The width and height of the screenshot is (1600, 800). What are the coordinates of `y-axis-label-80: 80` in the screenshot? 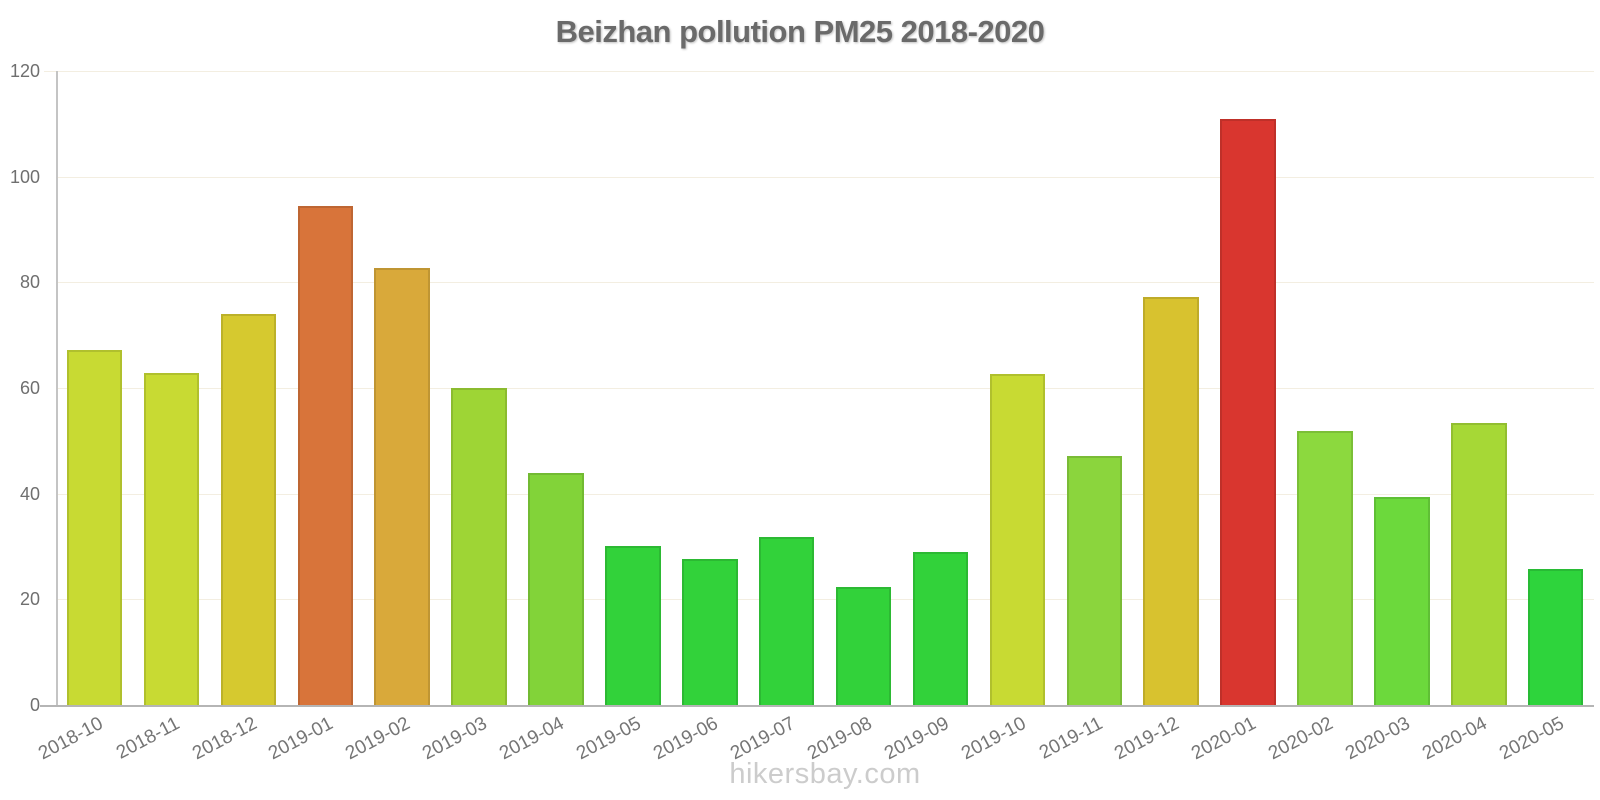 It's located at (29, 282).